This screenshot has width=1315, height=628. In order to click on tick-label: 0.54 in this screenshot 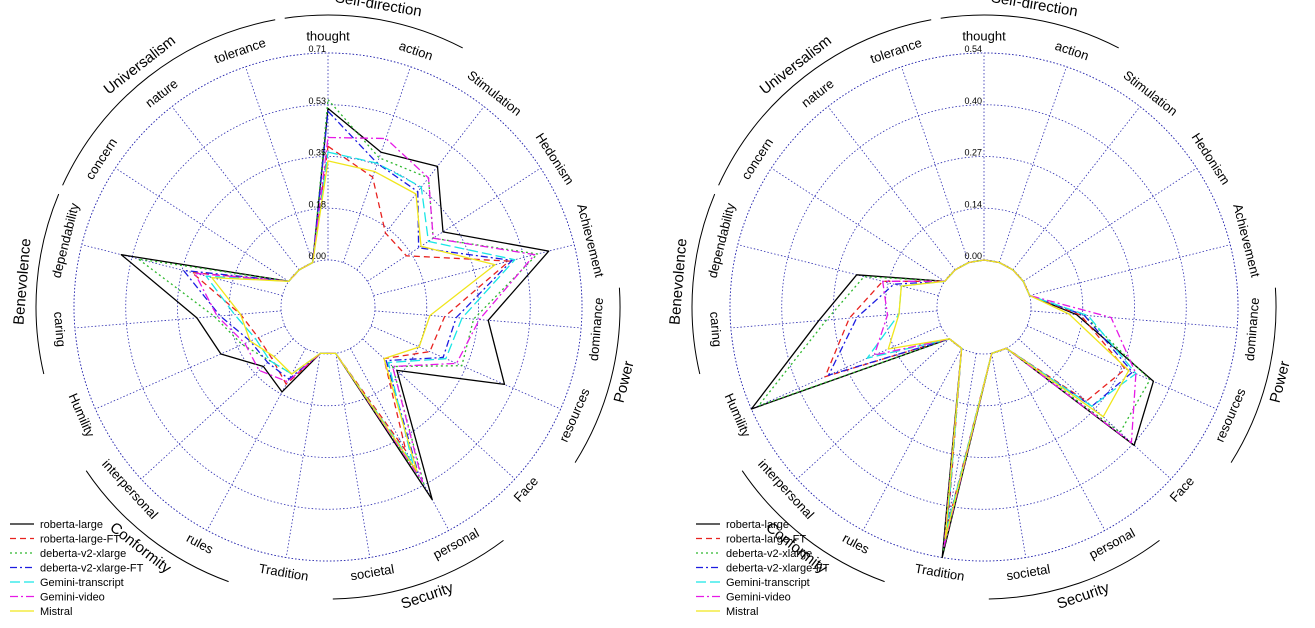, I will do `click(973, 49)`.